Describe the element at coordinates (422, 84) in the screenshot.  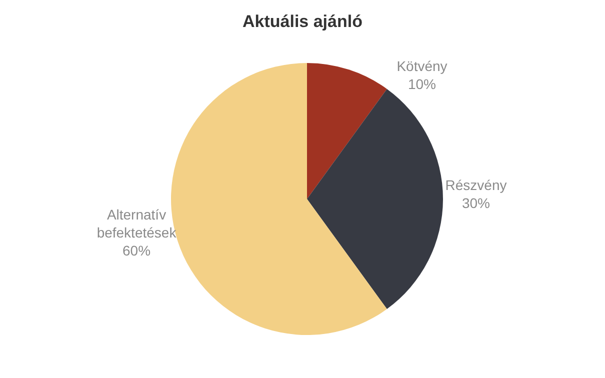
I see `data-label: 10%` at that location.